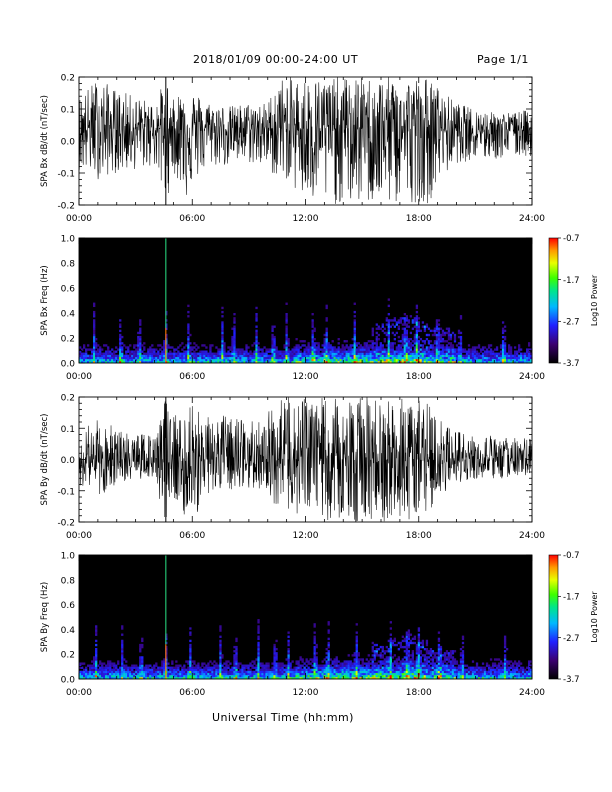 This screenshot has width=612, height=792. I want to click on y-axis-label: SPA By Freq (Hz), so click(45, 617).